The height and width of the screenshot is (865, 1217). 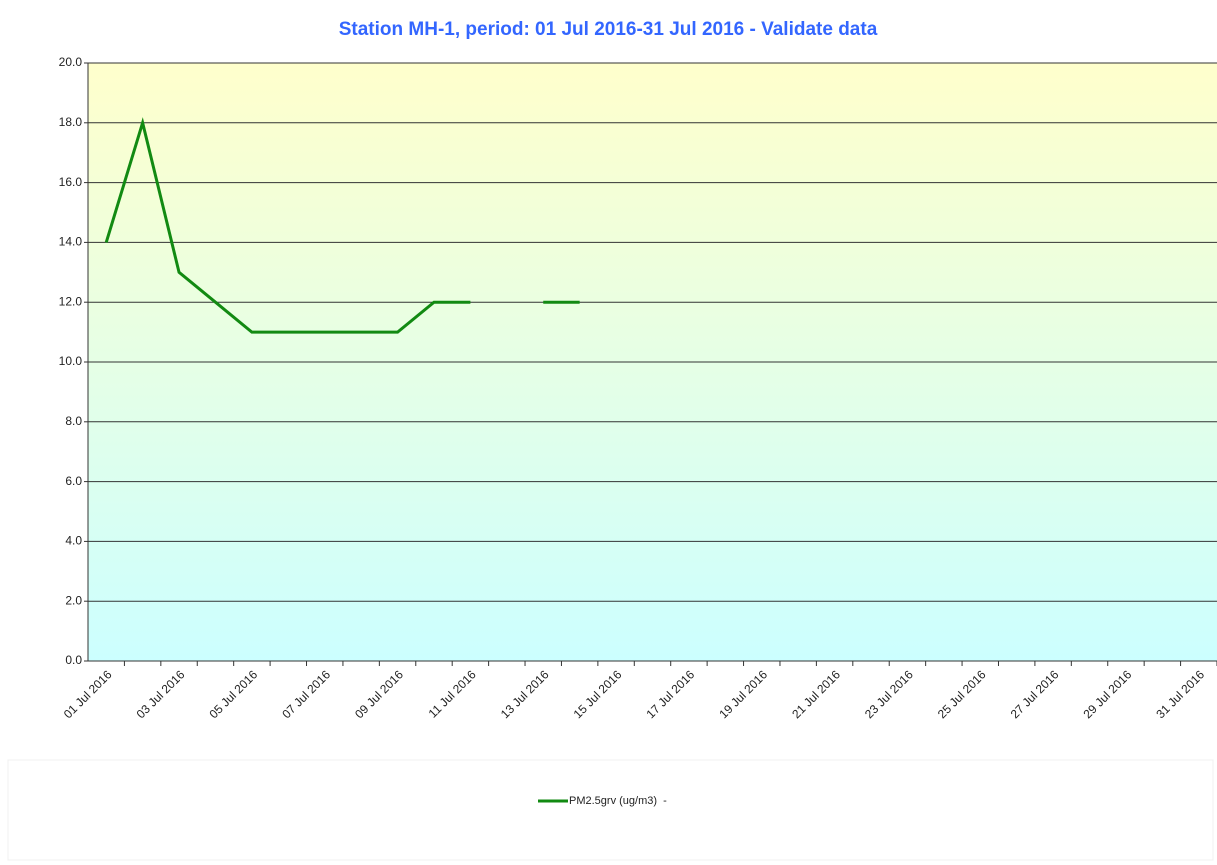 What do you see at coordinates (71, 361) in the screenshot?
I see `y-tick-label: 10.0` at bounding box center [71, 361].